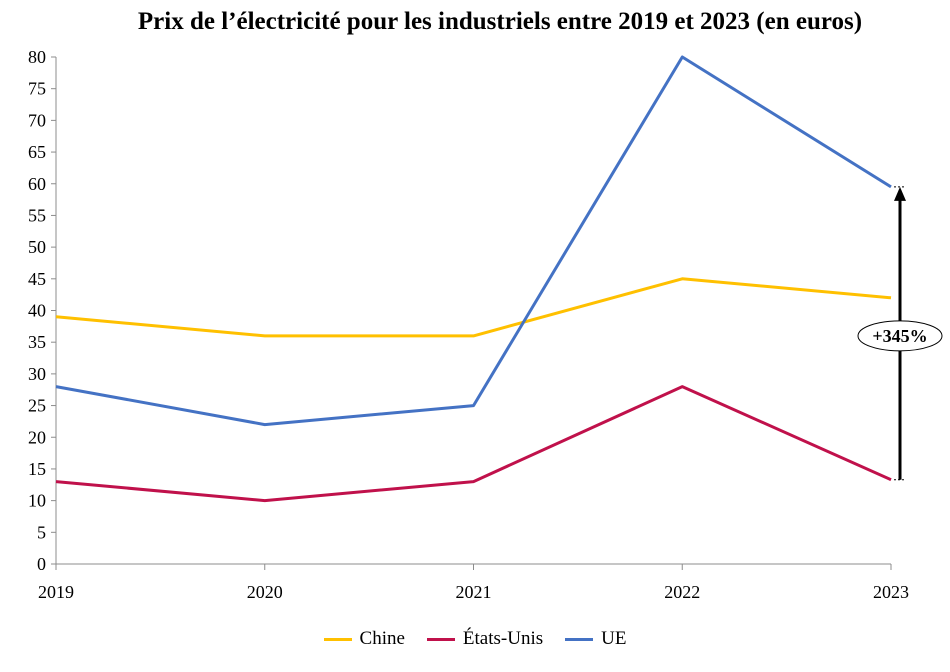 The height and width of the screenshot is (672, 950). Describe the element at coordinates (37, 469) in the screenshot. I see `y-tick-label: 15` at that location.